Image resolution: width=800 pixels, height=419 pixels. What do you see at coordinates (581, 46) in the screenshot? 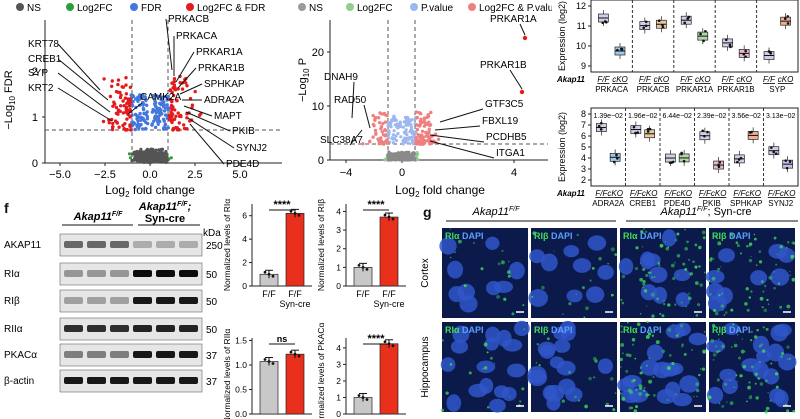
I see `box-ytick: 10` at bounding box center [581, 46].